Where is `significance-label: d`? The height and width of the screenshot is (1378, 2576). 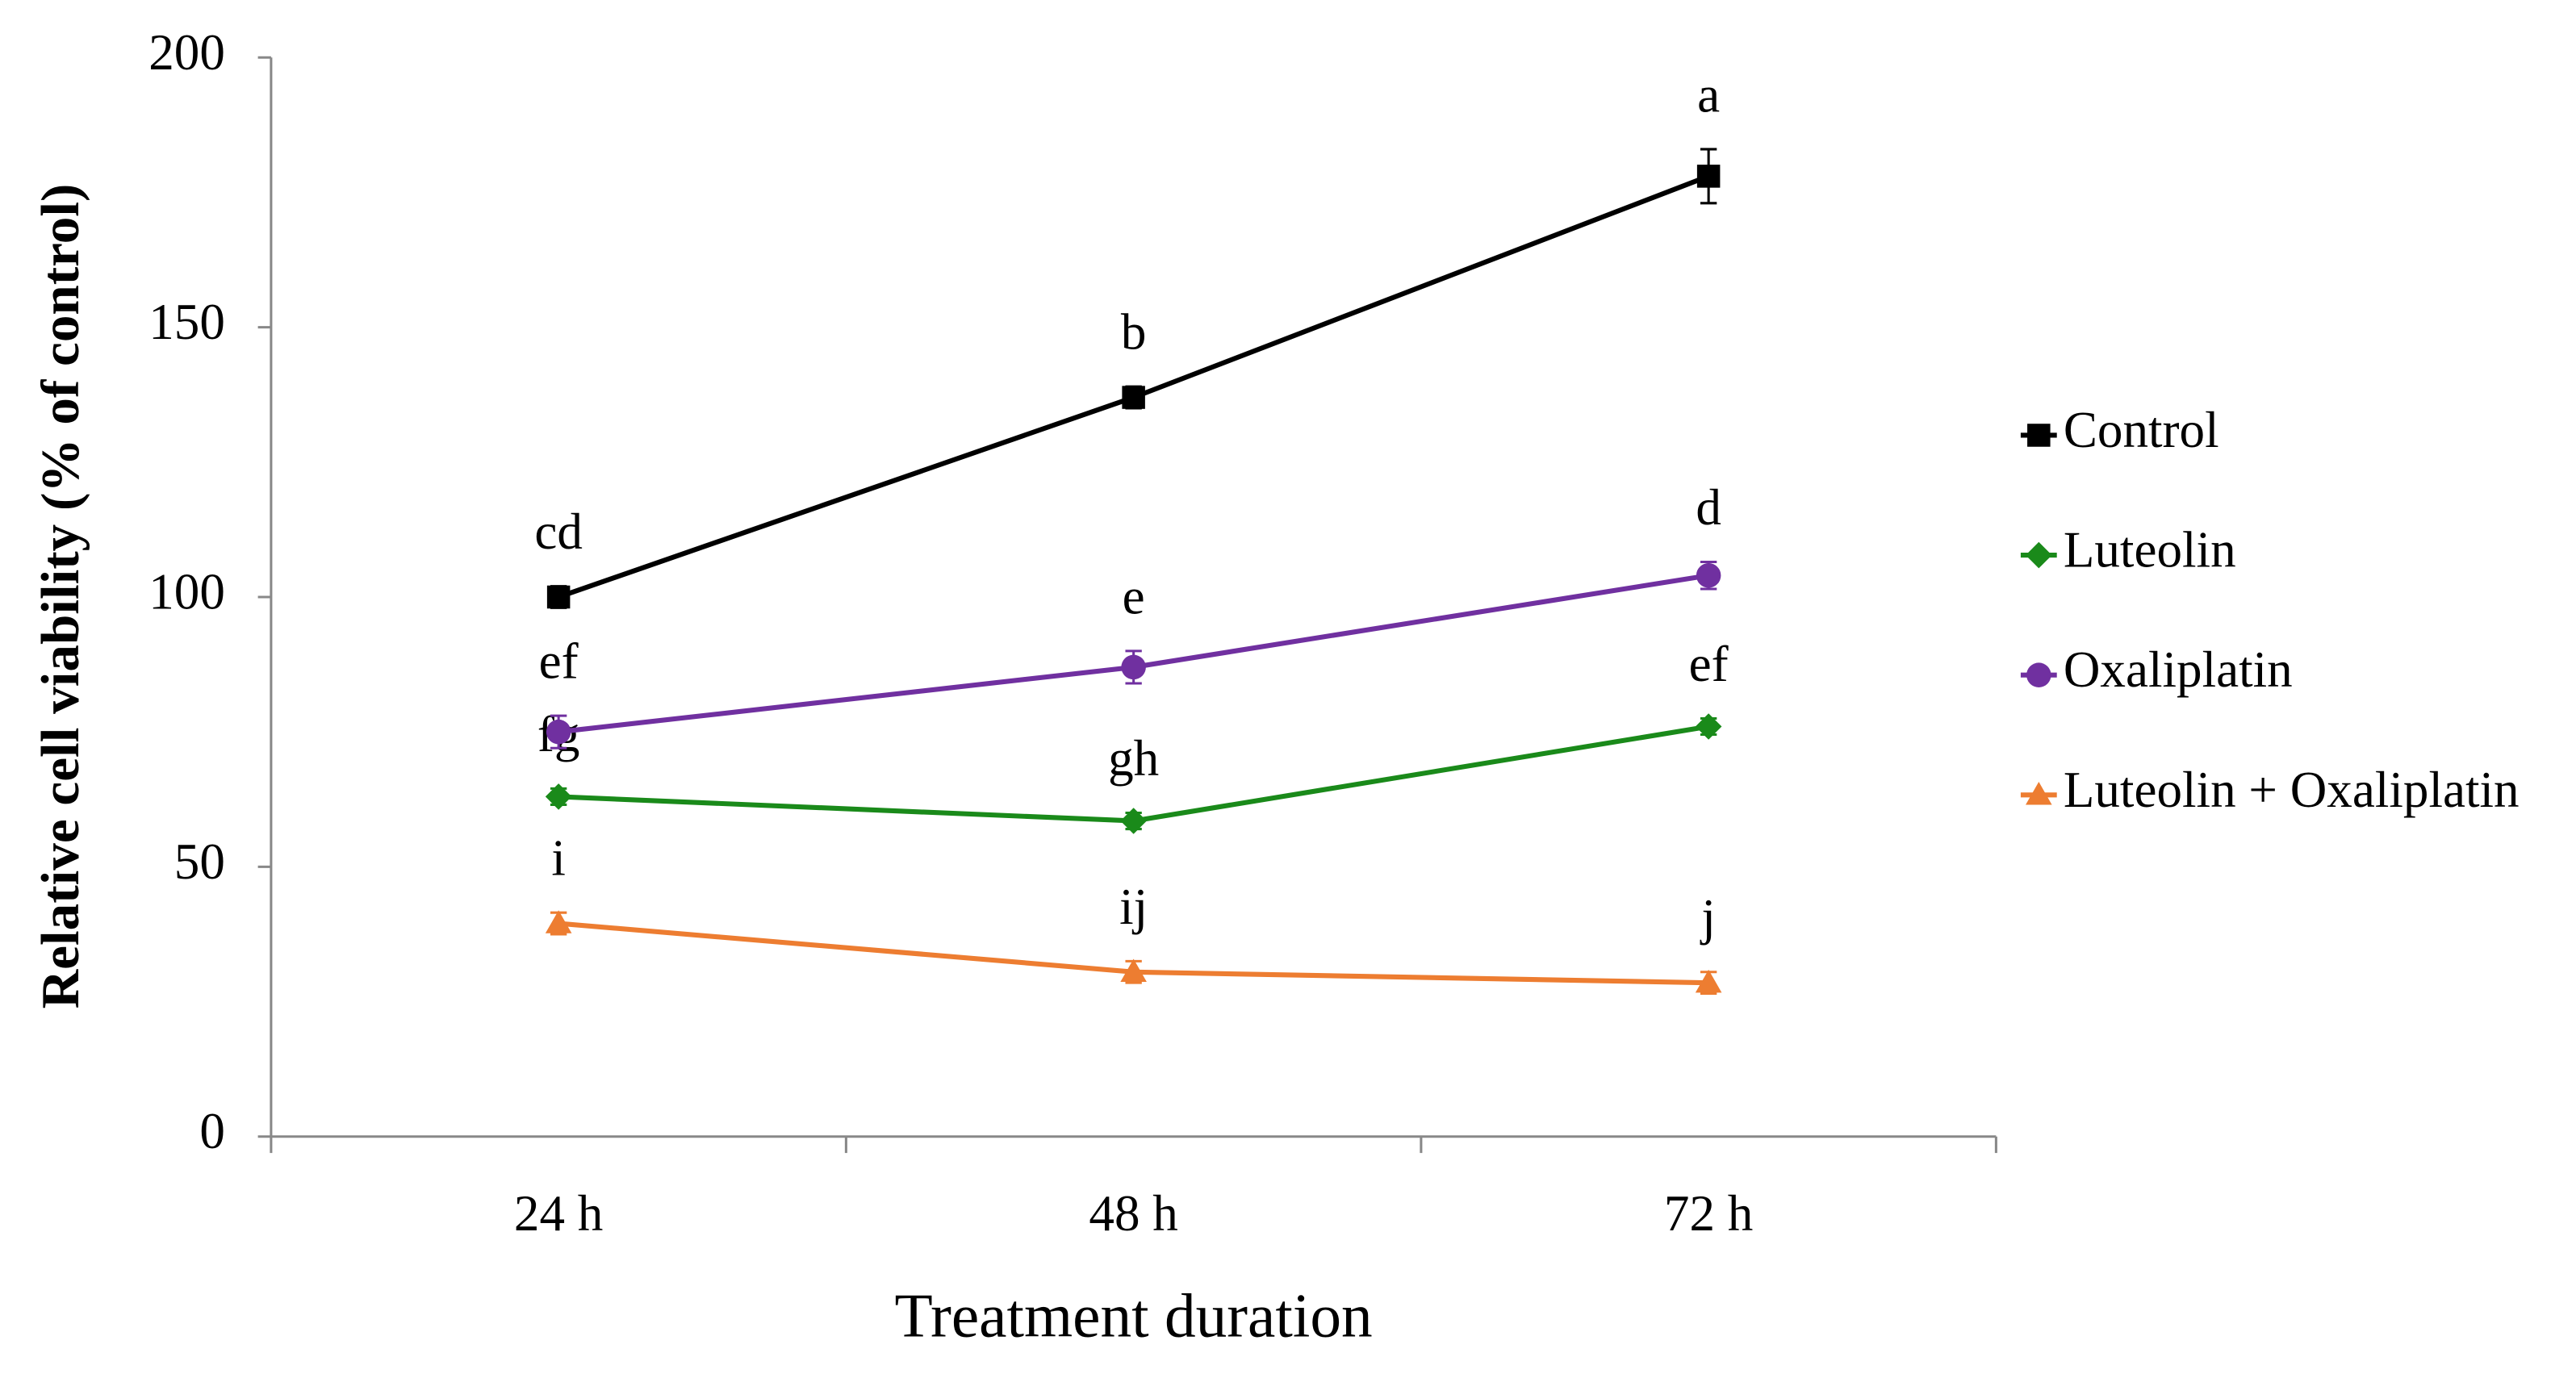 significance-label: d is located at coordinates (1708, 508).